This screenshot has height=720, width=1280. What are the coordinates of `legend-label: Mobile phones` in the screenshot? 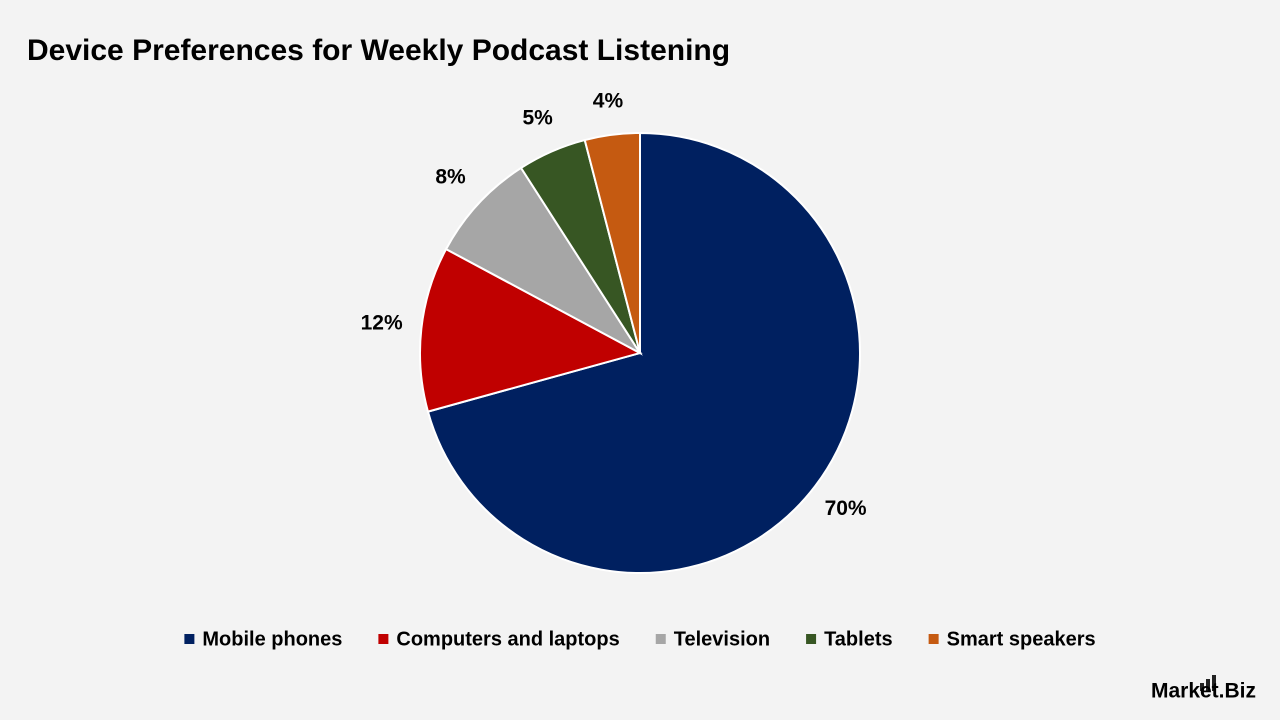 It's located at (272, 639).